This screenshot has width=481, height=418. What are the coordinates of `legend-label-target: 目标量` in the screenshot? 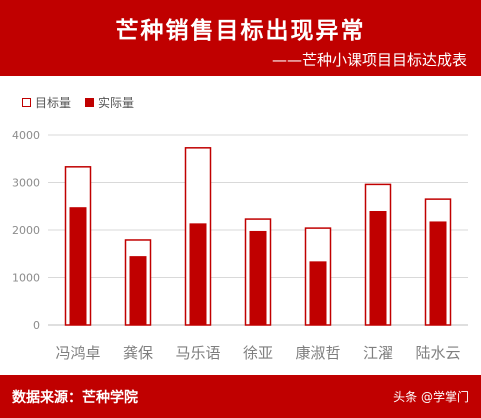 It's located at (53, 103).